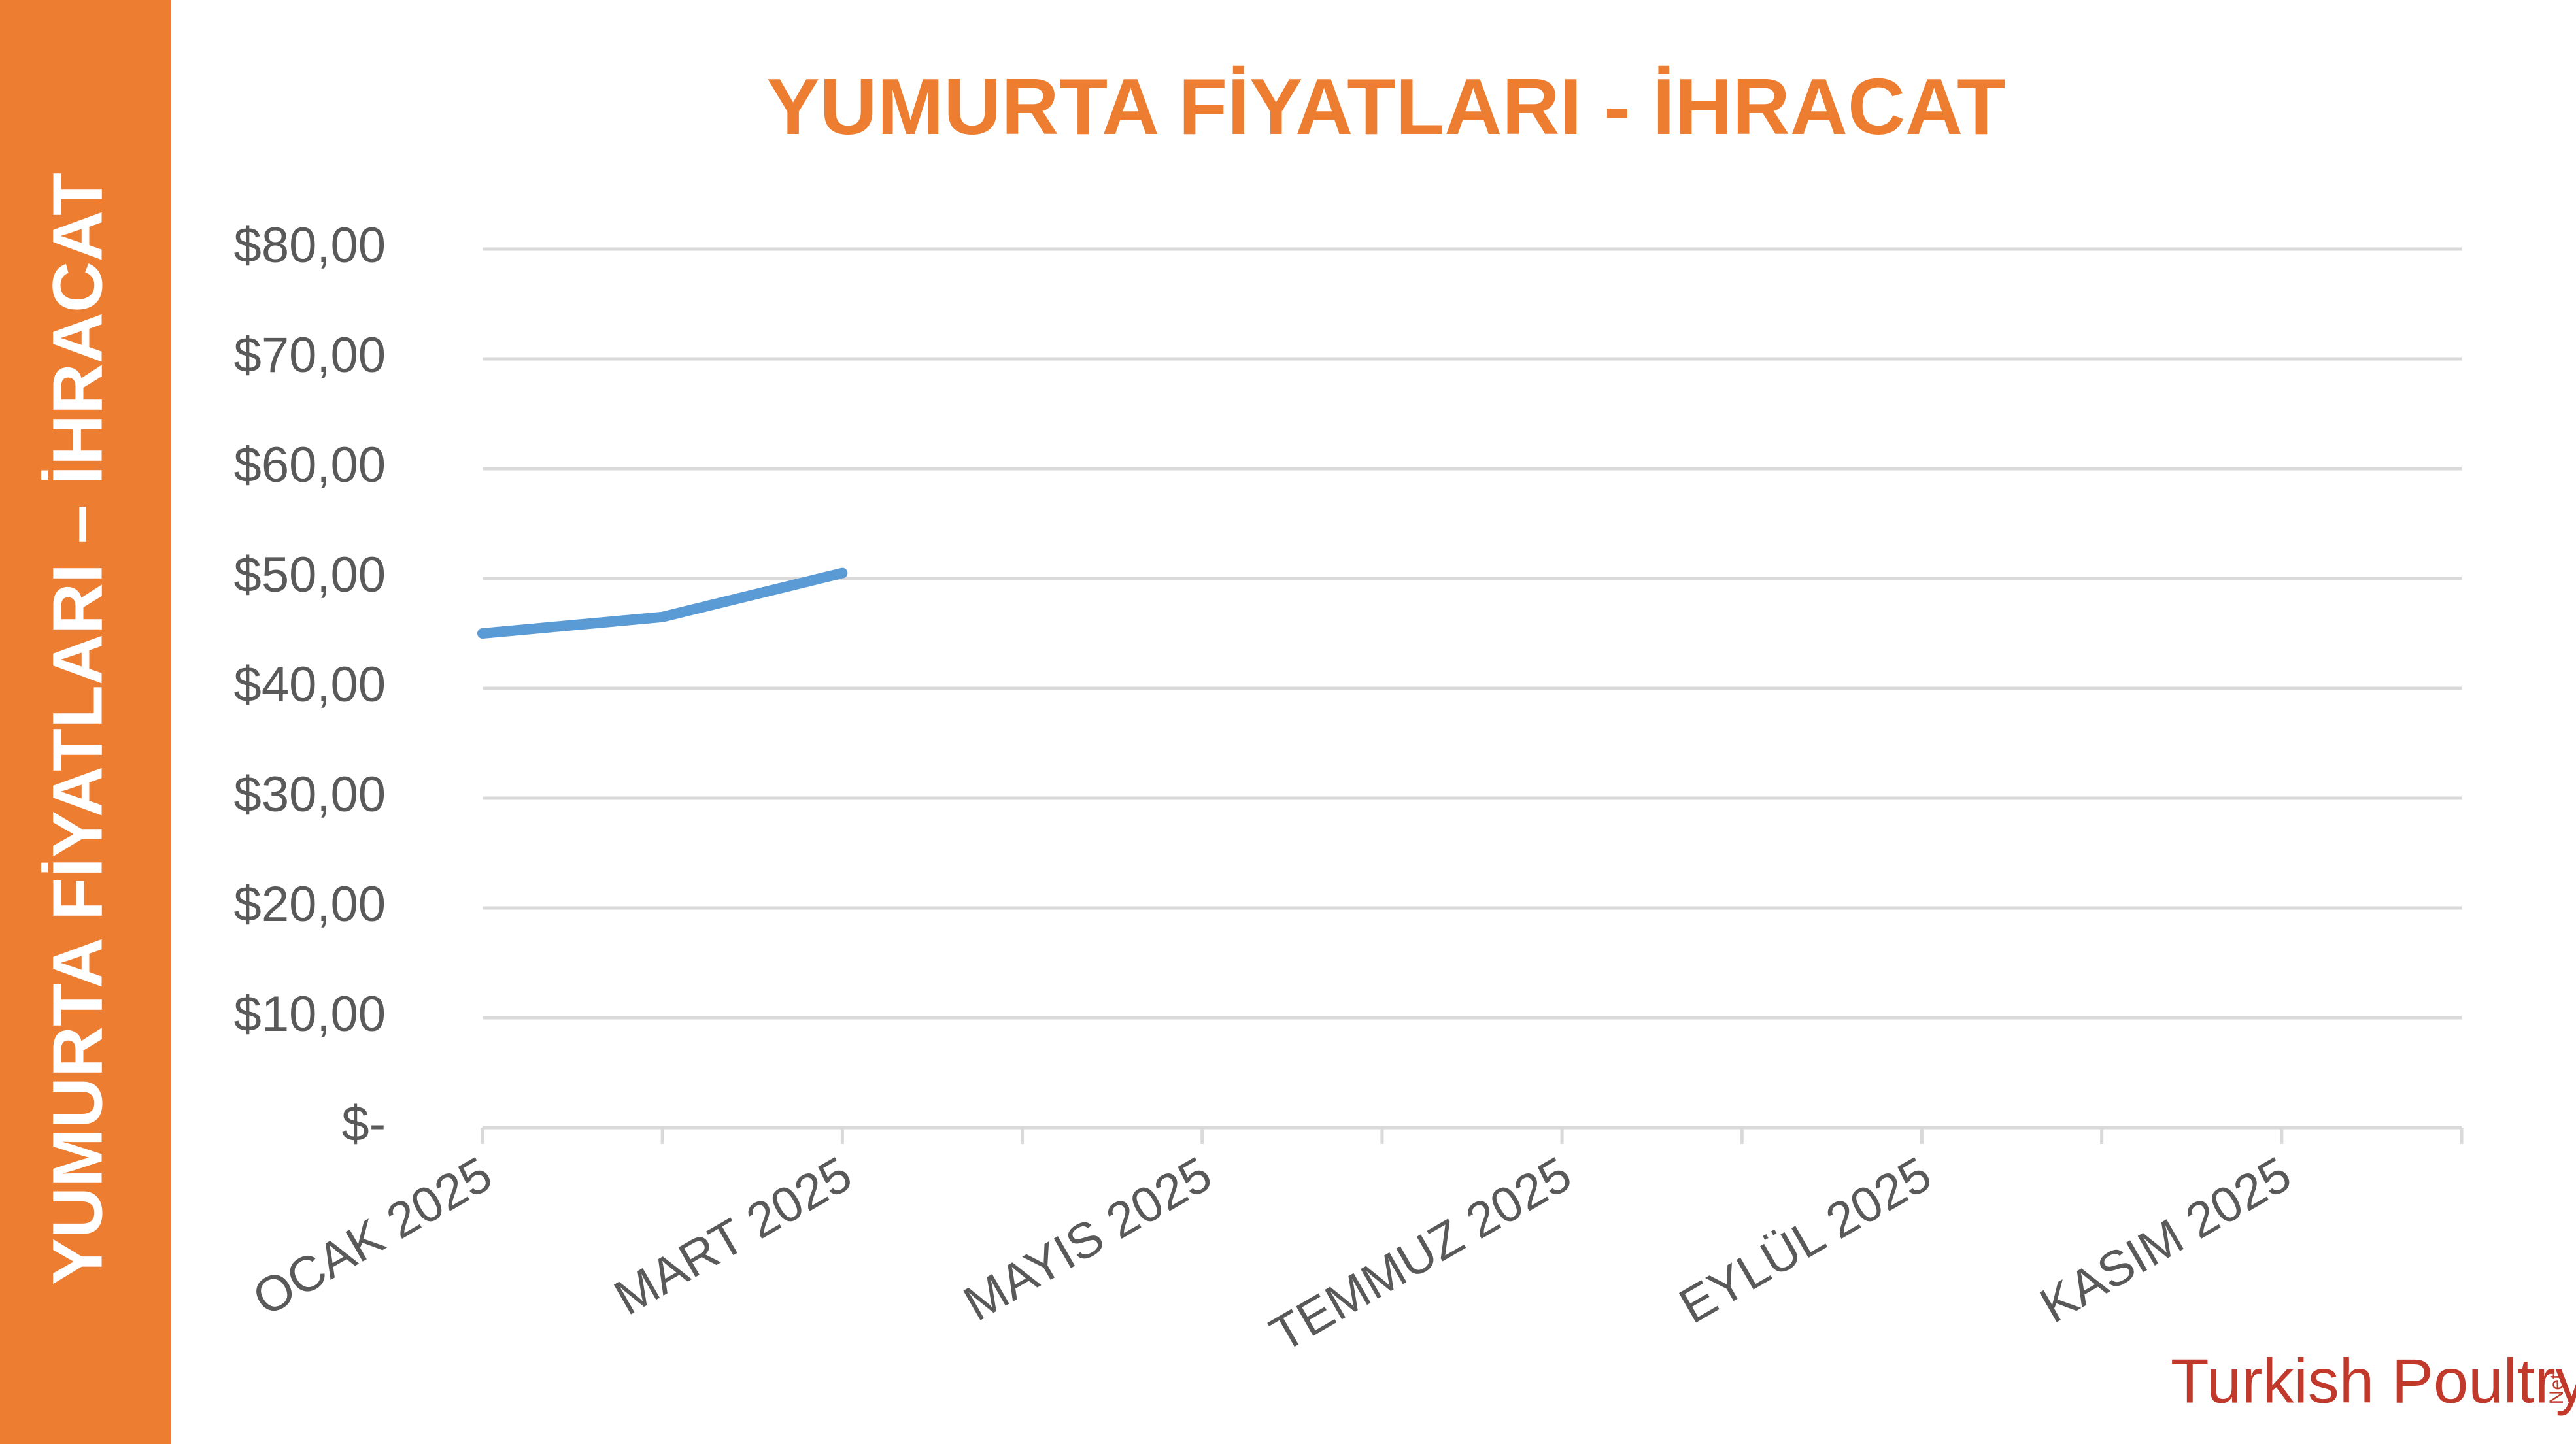  What do you see at coordinates (310, 575) in the screenshot?
I see `y-tick-label: $50,00` at bounding box center [310, 575].